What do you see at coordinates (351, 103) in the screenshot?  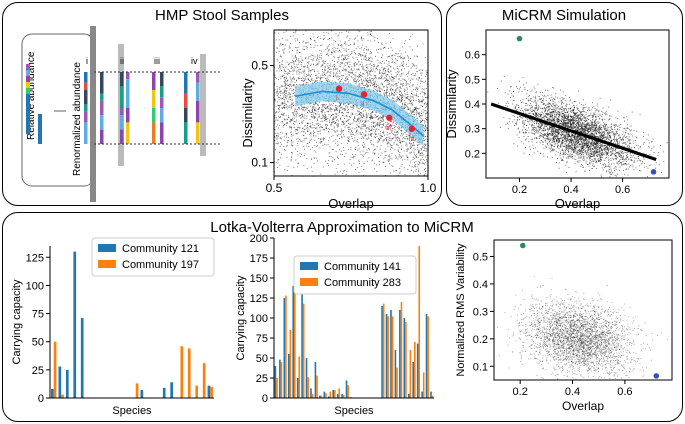 I see `plot-frame` at bounding box center [351, 103].